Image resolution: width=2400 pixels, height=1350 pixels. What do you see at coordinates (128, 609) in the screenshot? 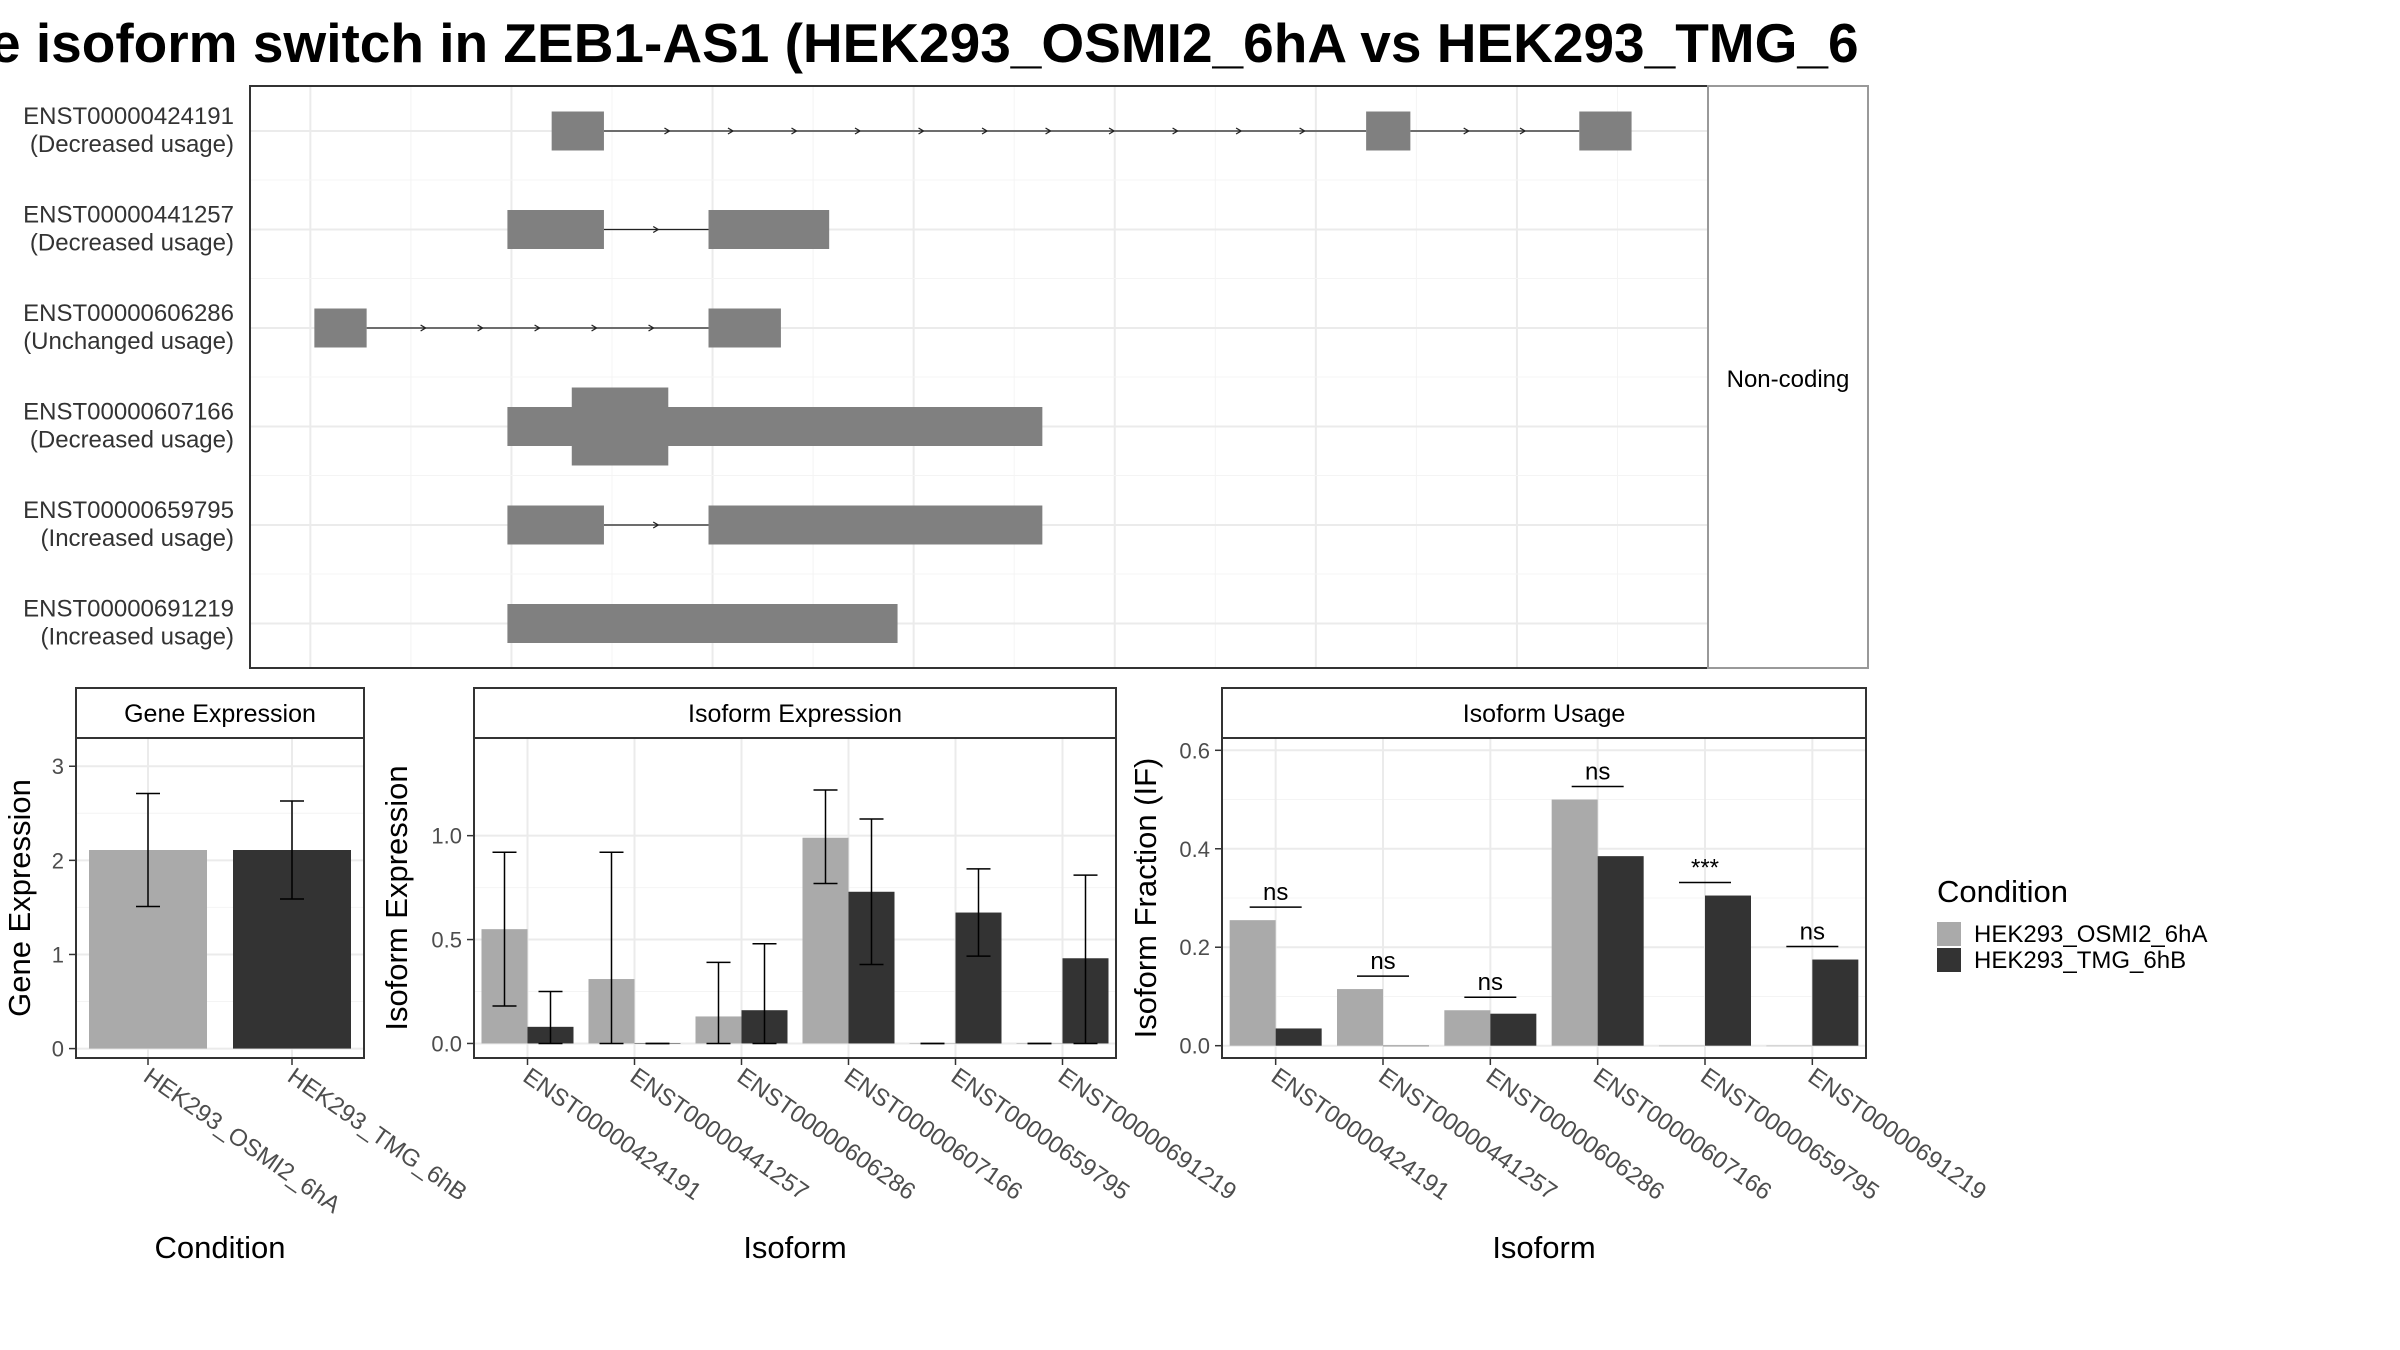
I see `isoform-label: ENST00000691219` at bounding box center [128, 609].